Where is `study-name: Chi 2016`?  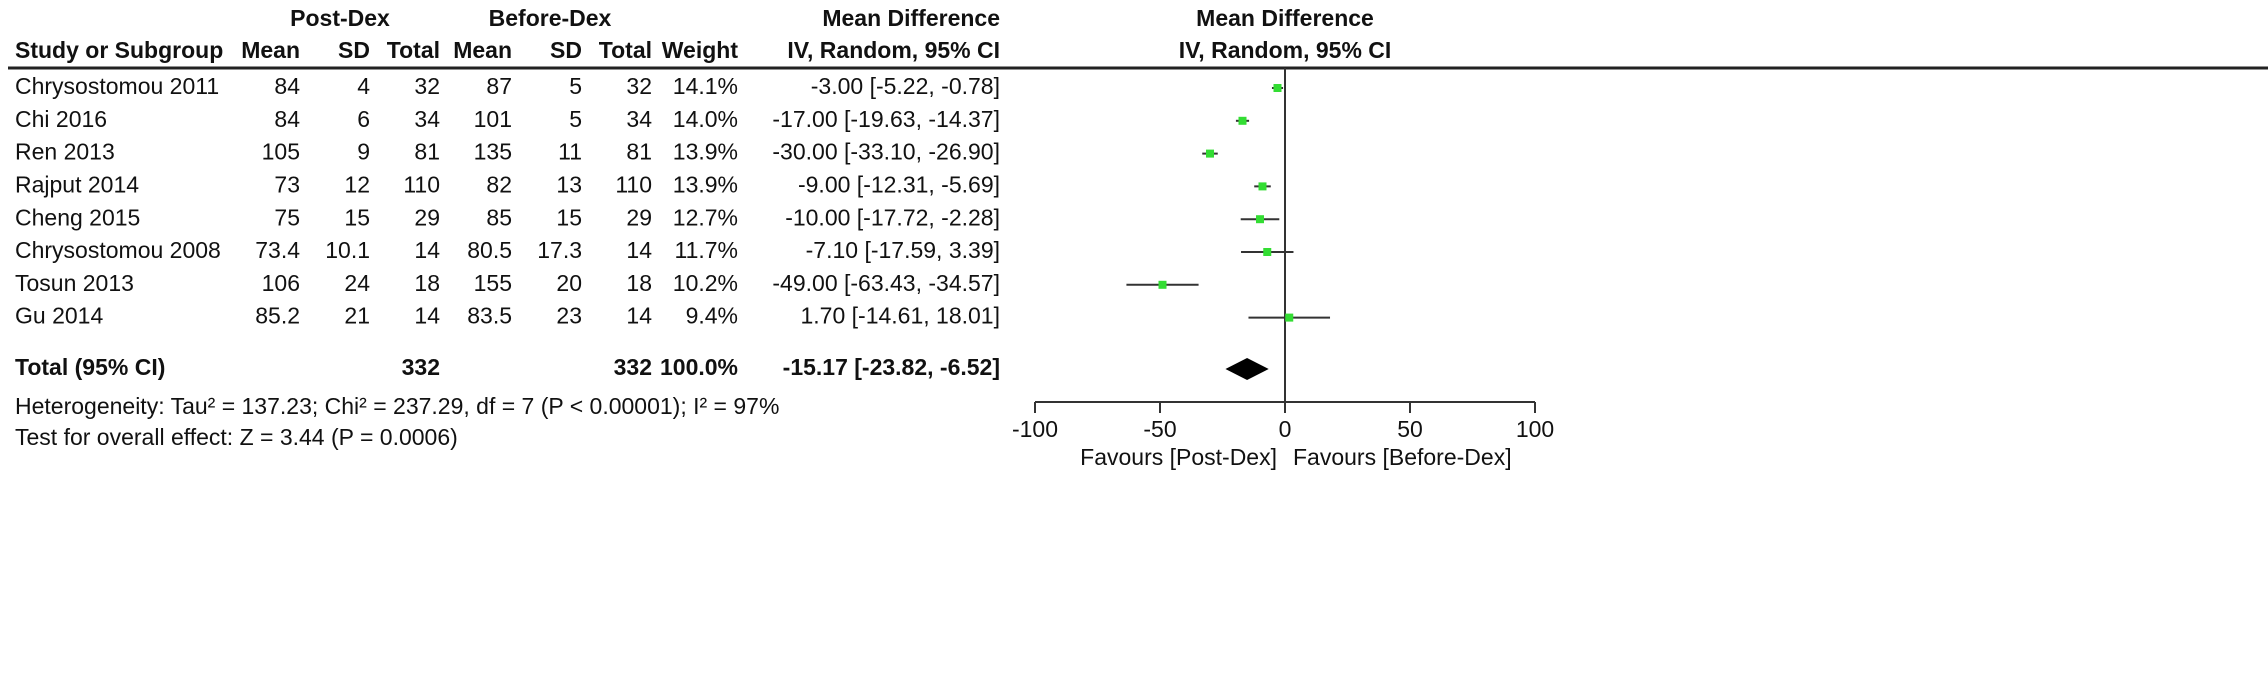
study-name: Chi 2016 is located at coordinates (61, 119).